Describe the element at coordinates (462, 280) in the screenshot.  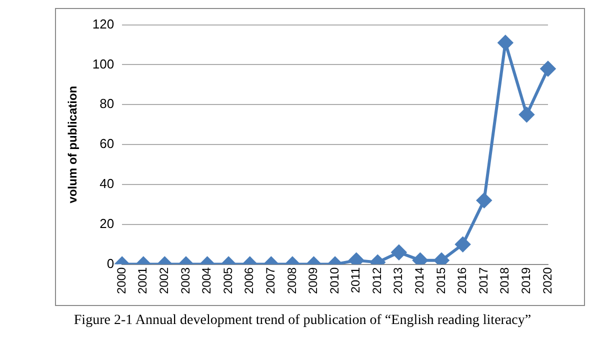
I see `x-tick-label: 2016` at that location.